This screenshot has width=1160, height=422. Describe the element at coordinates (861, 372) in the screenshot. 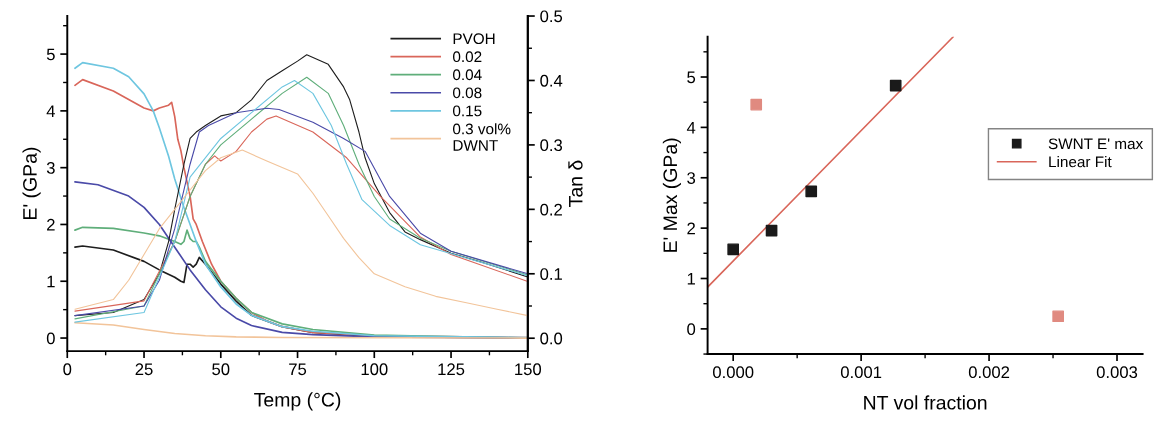

I see `x-tick-label: 0.001` at that location.